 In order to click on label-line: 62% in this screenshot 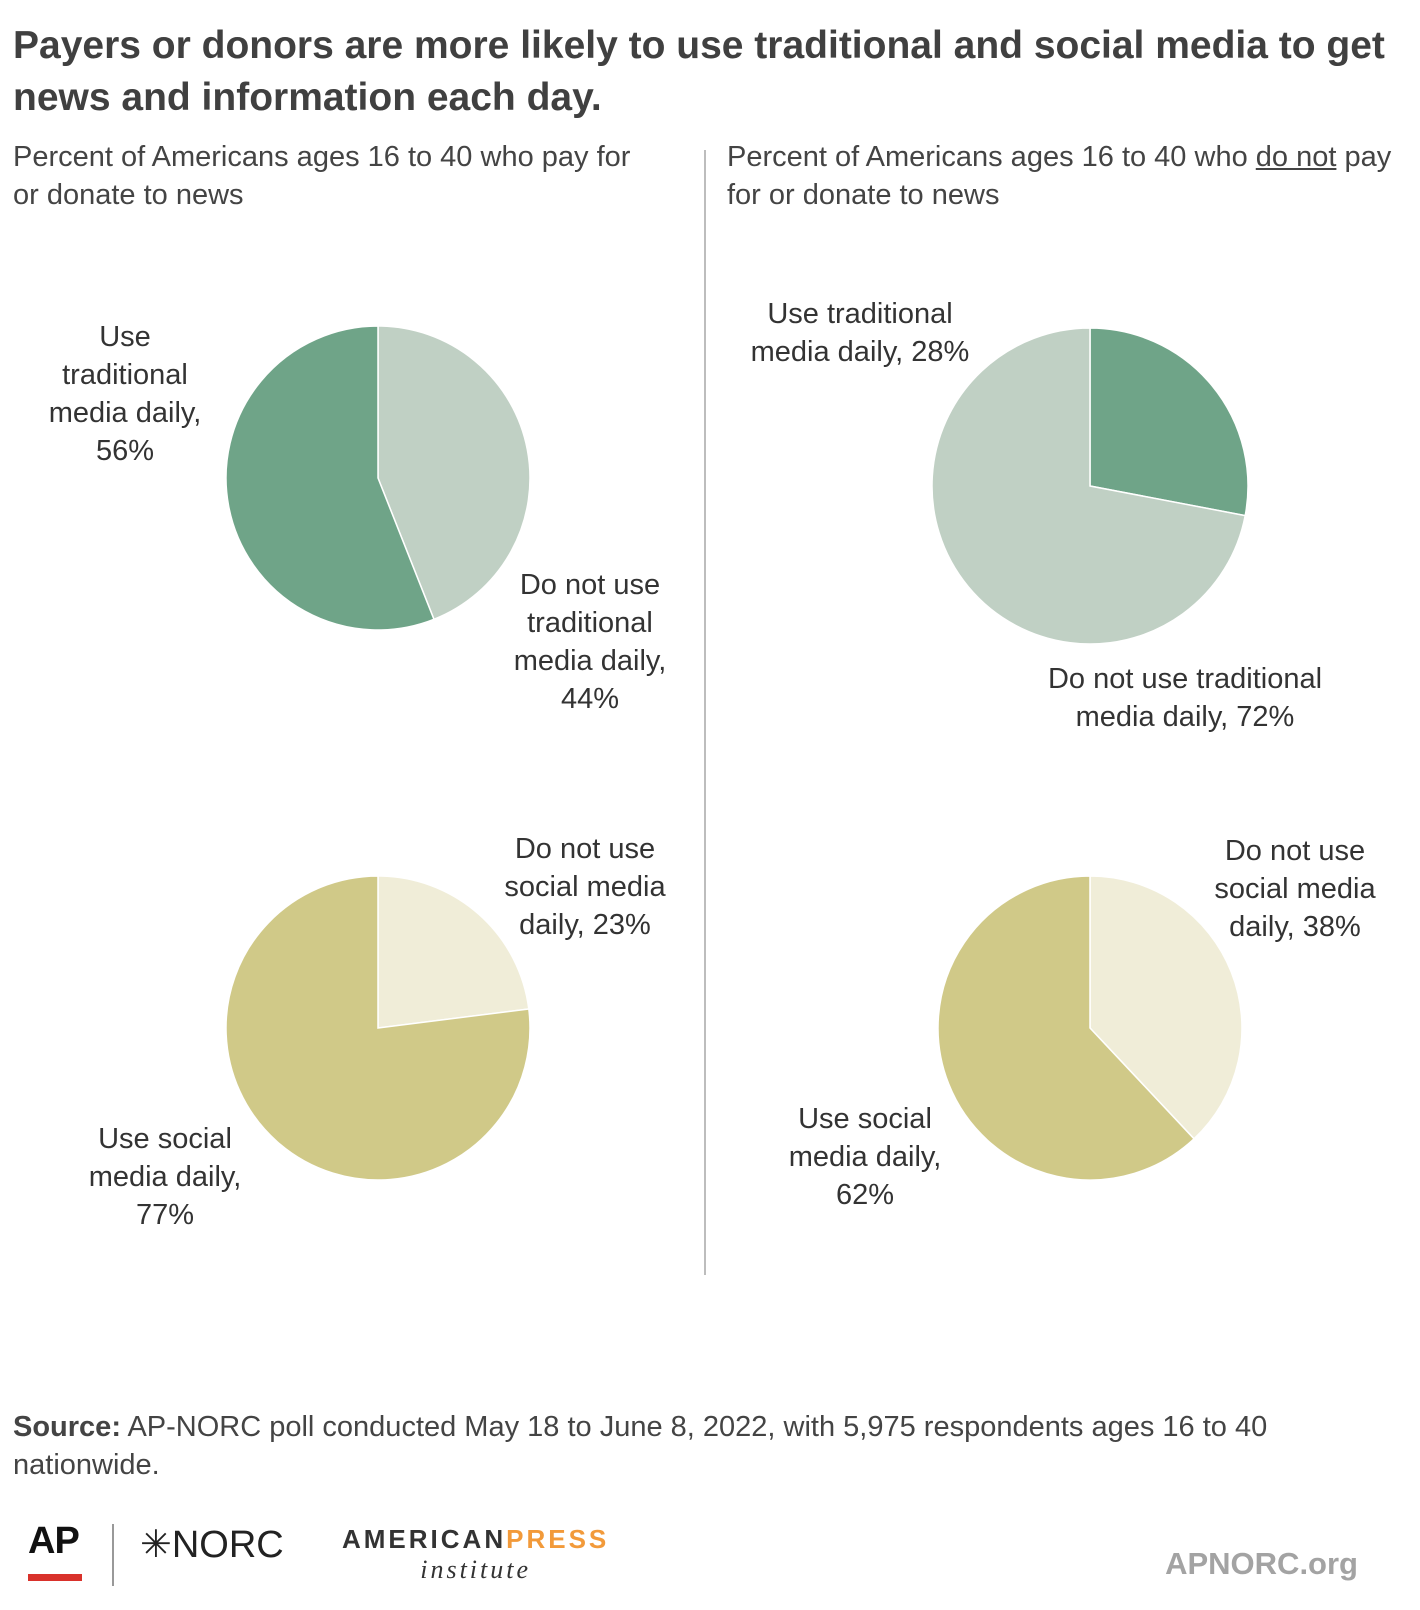, I will do `click(865, 1195)`.